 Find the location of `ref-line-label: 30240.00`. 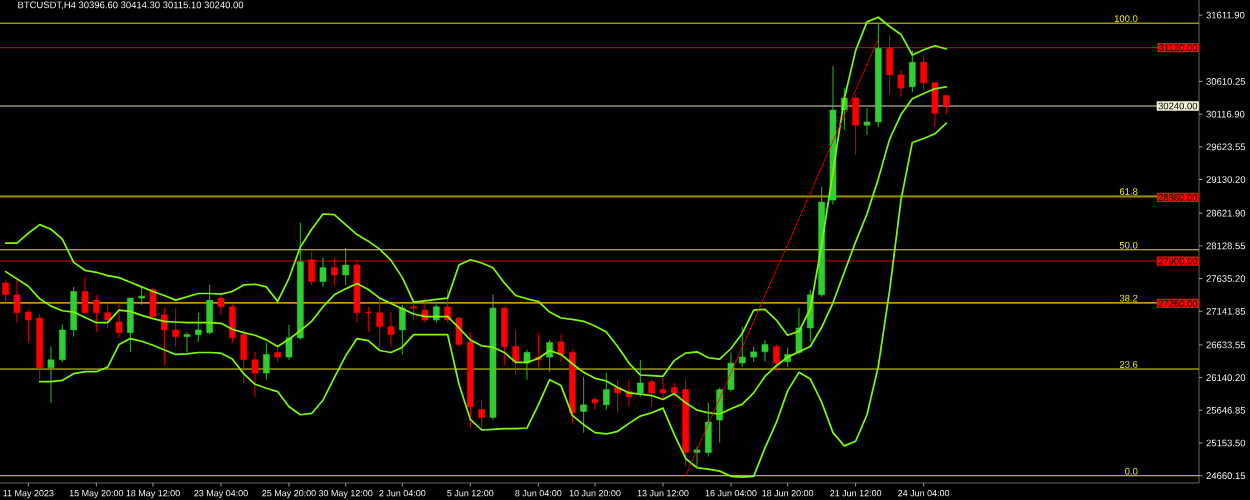

ref-line-label: 30240.00 is located at coordinates (1178, 106).